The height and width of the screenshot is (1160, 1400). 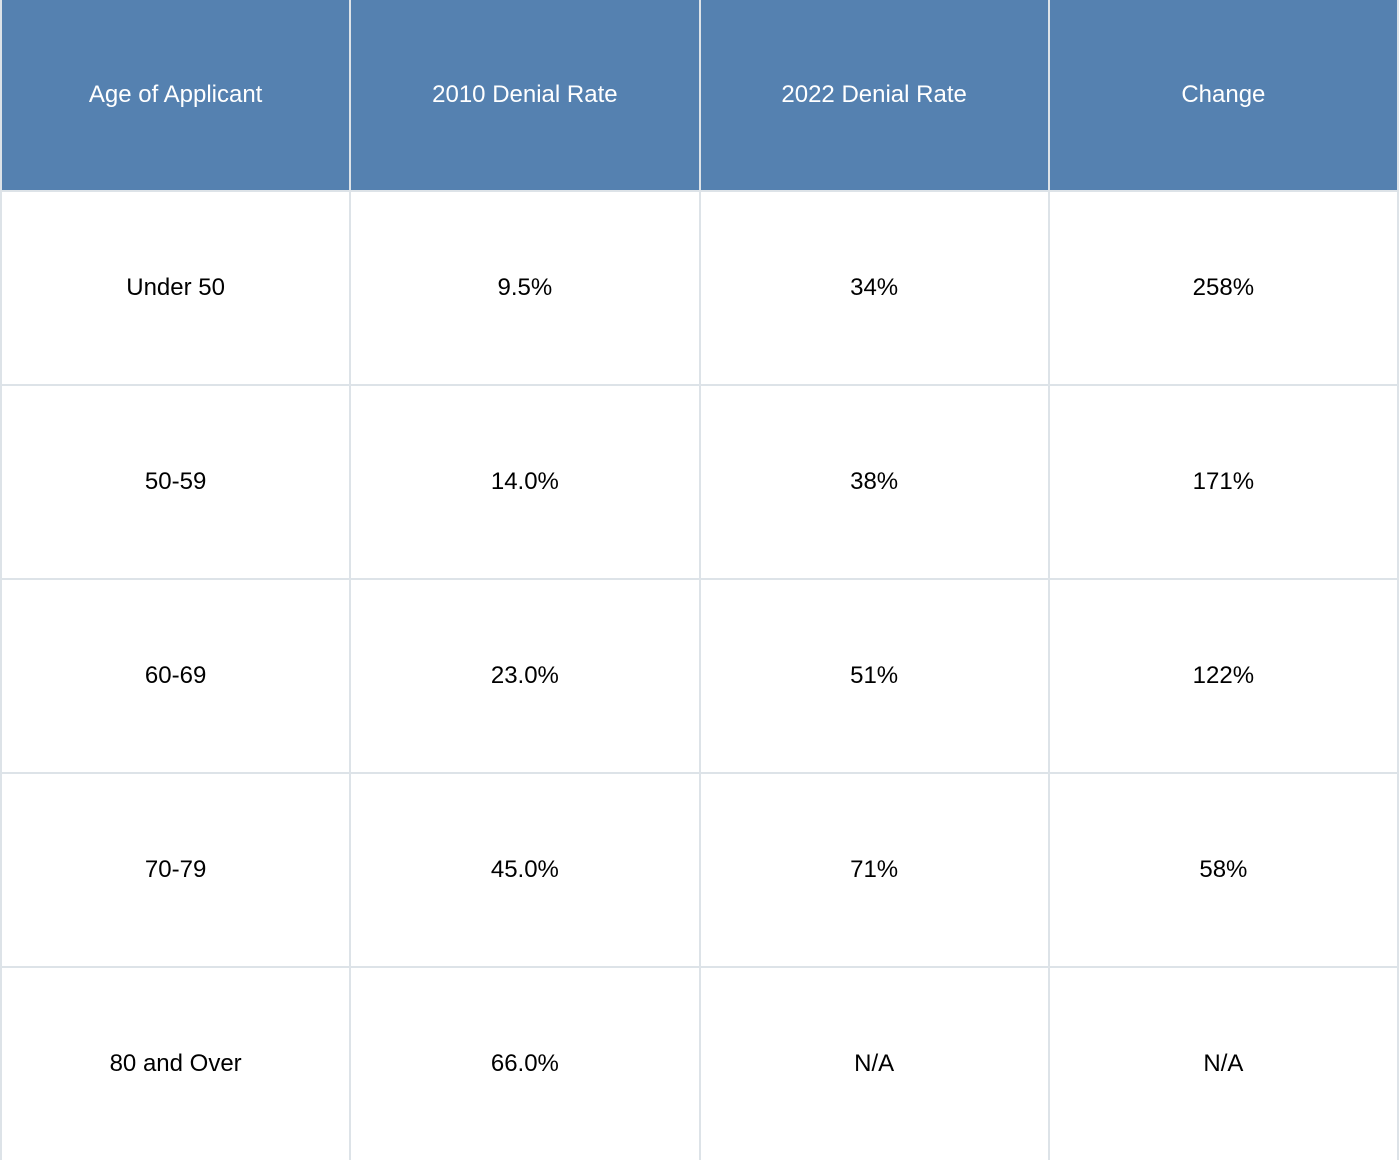 What do you see at coordinates (525, 870) in the screenshot?
I see `table-cell: 45.0%` at bounding box center [525, 870].